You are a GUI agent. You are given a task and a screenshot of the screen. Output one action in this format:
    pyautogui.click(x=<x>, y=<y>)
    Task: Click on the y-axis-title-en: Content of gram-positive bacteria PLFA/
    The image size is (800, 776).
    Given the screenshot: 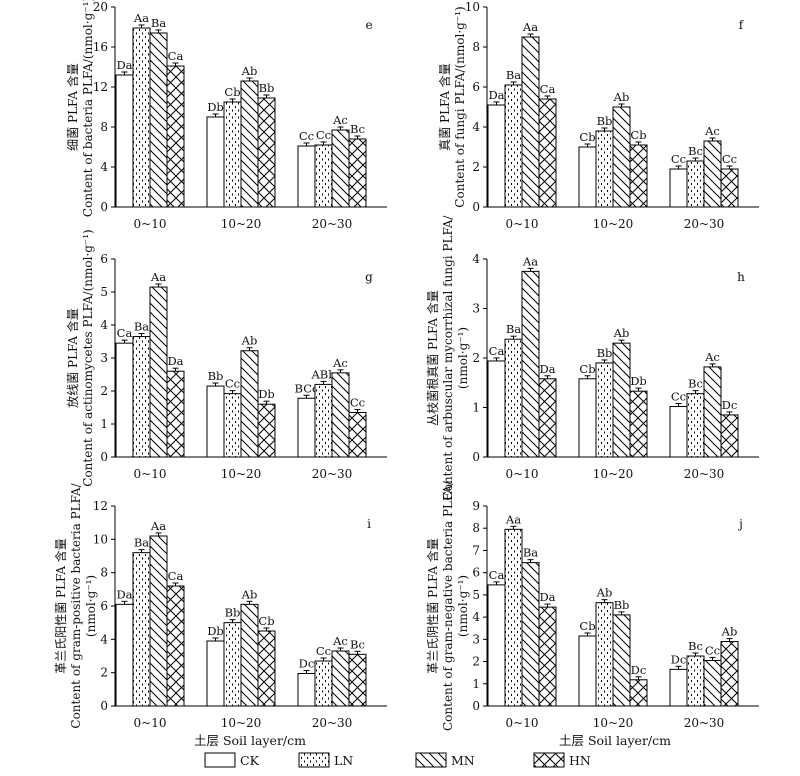 What is the action you would take?
    pyautogui.click(x=76, y=605)
    